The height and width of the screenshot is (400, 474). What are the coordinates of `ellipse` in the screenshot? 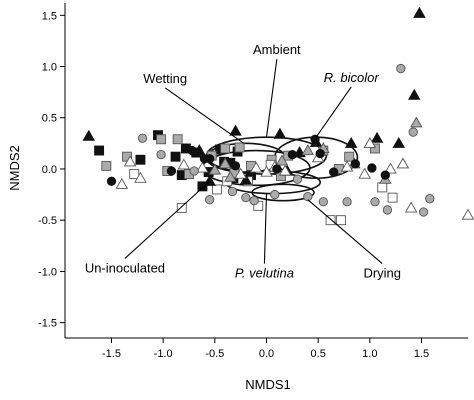 It's located at (283, 192).